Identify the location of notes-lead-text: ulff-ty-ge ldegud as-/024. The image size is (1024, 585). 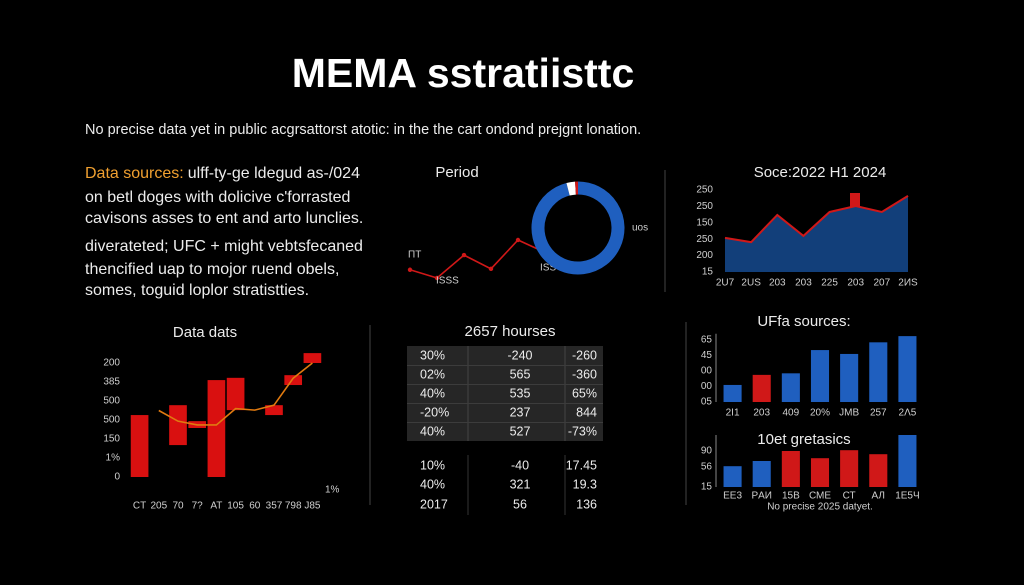
(274, 173).